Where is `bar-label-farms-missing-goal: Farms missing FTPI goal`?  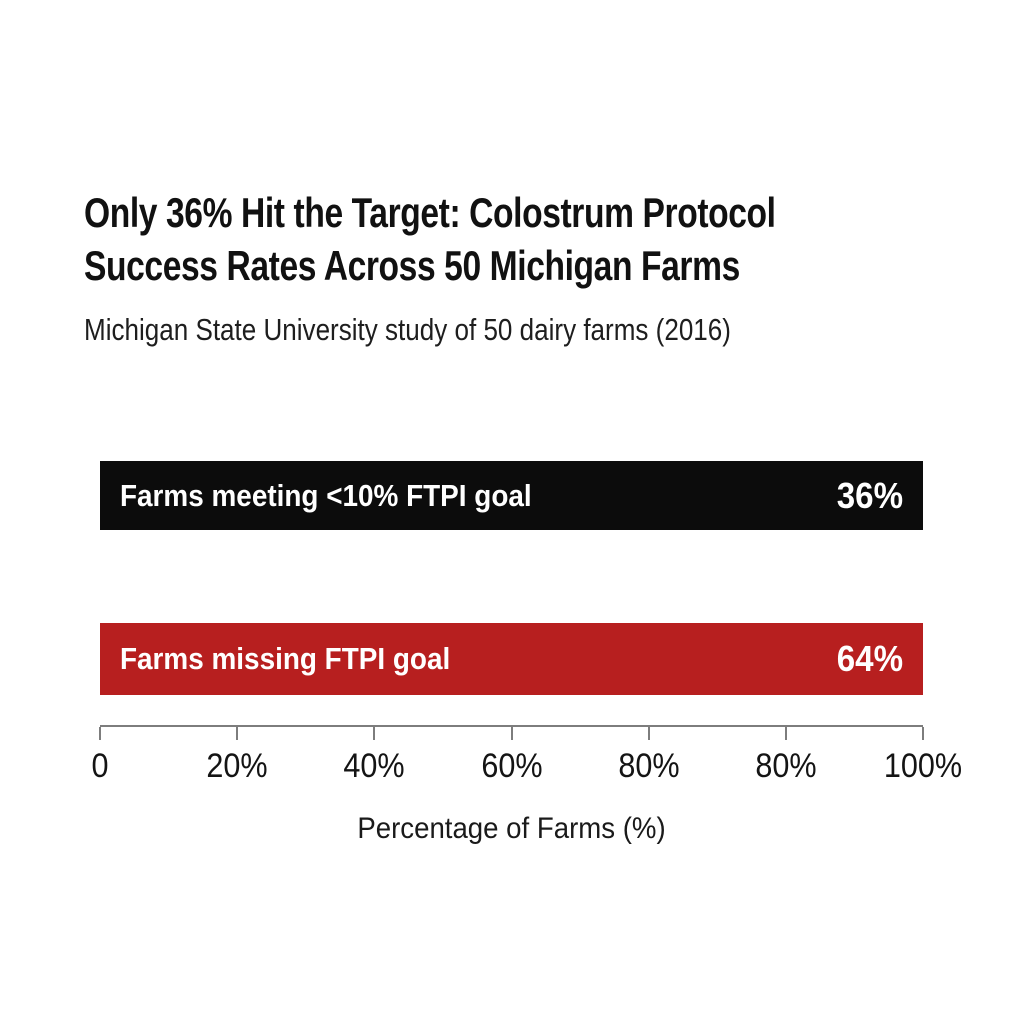 bar-label-farms-missing-goal: Farms missing FTPI goal is located at coordinates (285, 658).